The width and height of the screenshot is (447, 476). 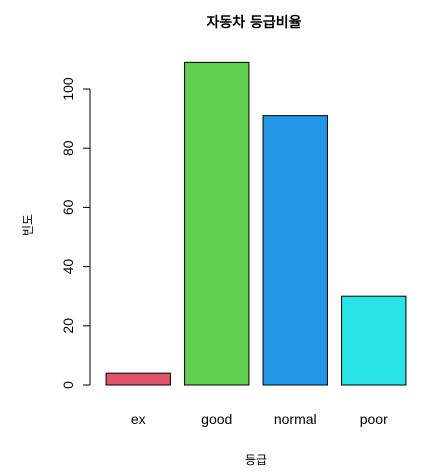 I want to click on x-category-label: ex, so click(x=138, y=419).